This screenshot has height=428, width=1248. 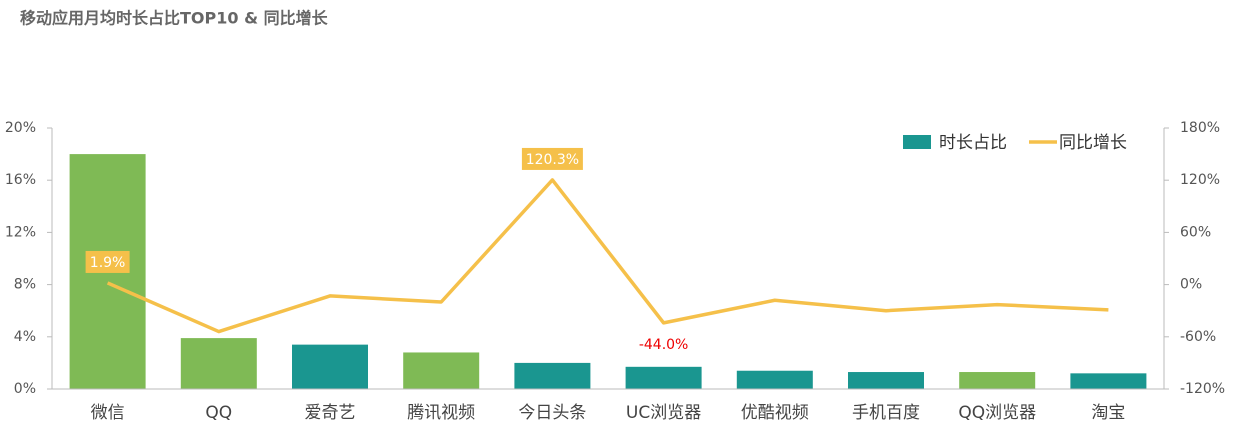 I want to click on y-tick-label: 0%, so click(x=25, y=389).